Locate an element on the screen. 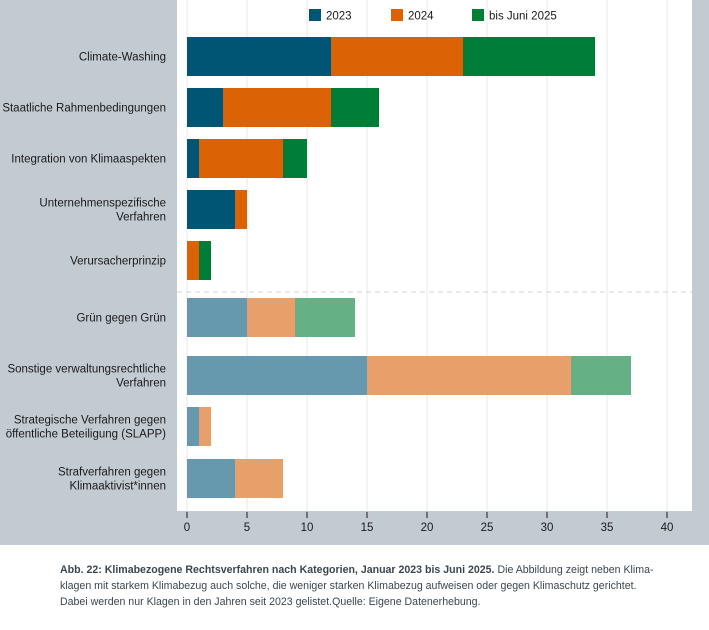  x-tick-label: 5 is located at coordinates (247, 528).